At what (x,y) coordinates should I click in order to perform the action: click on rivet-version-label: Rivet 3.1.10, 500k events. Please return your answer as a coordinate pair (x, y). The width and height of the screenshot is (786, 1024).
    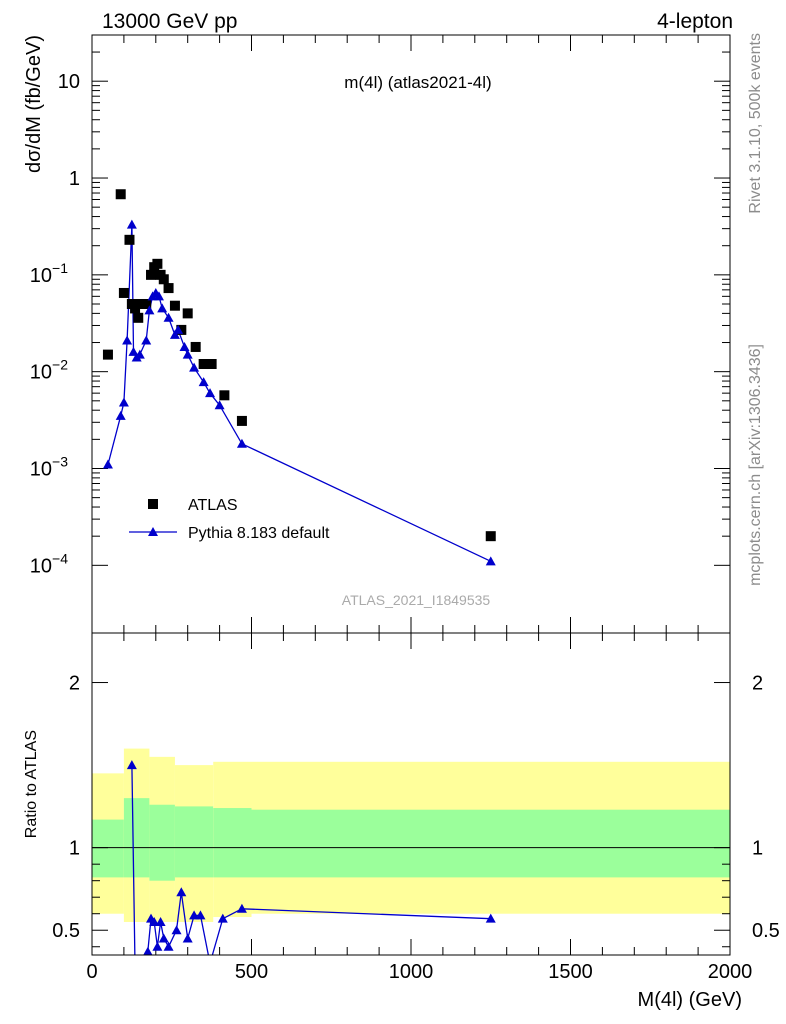
    Looking at the image, I should click on (755, 123).